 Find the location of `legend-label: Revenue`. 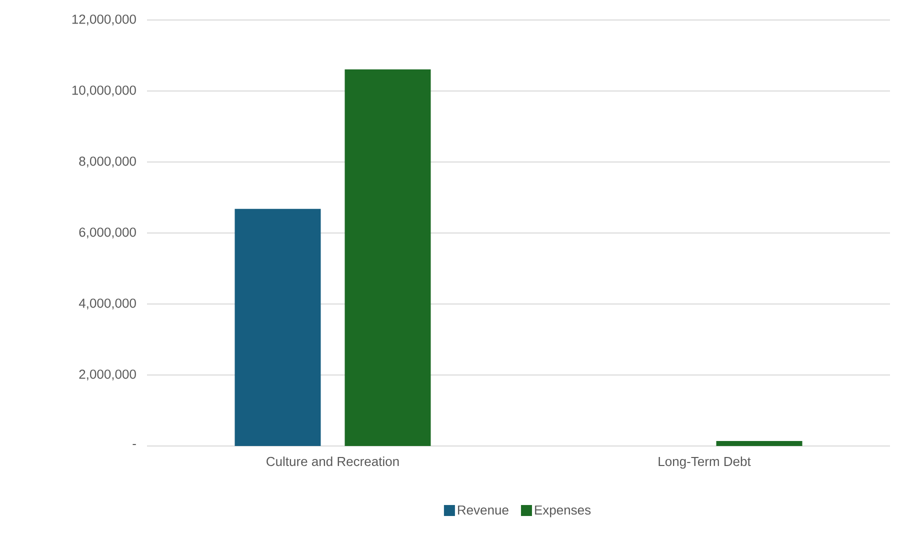

legend-label: Revenue is located at coordinates (483, 510).